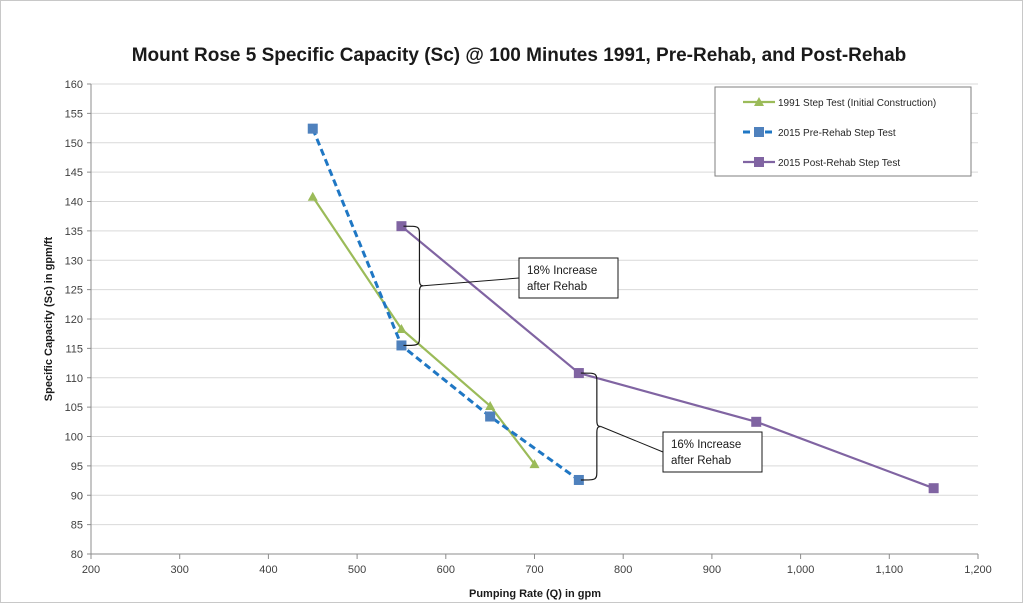 The width and height of the screenshot is (1023, 603). Describe the element at coordinates (77, 555) in the screenshot. I see `y-tick-label: 80` at that location.